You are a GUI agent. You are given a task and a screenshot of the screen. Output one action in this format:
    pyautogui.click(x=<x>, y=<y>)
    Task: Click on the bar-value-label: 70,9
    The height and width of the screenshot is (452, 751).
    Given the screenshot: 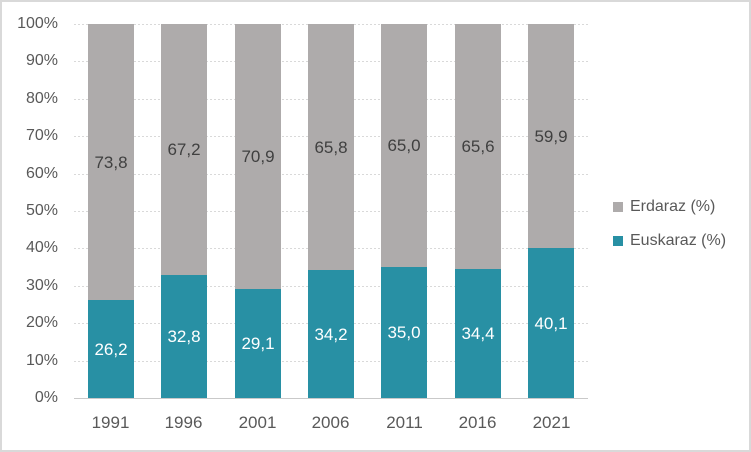 What is the action you would take?
    pyautogui.click(x=258, y=156)
    